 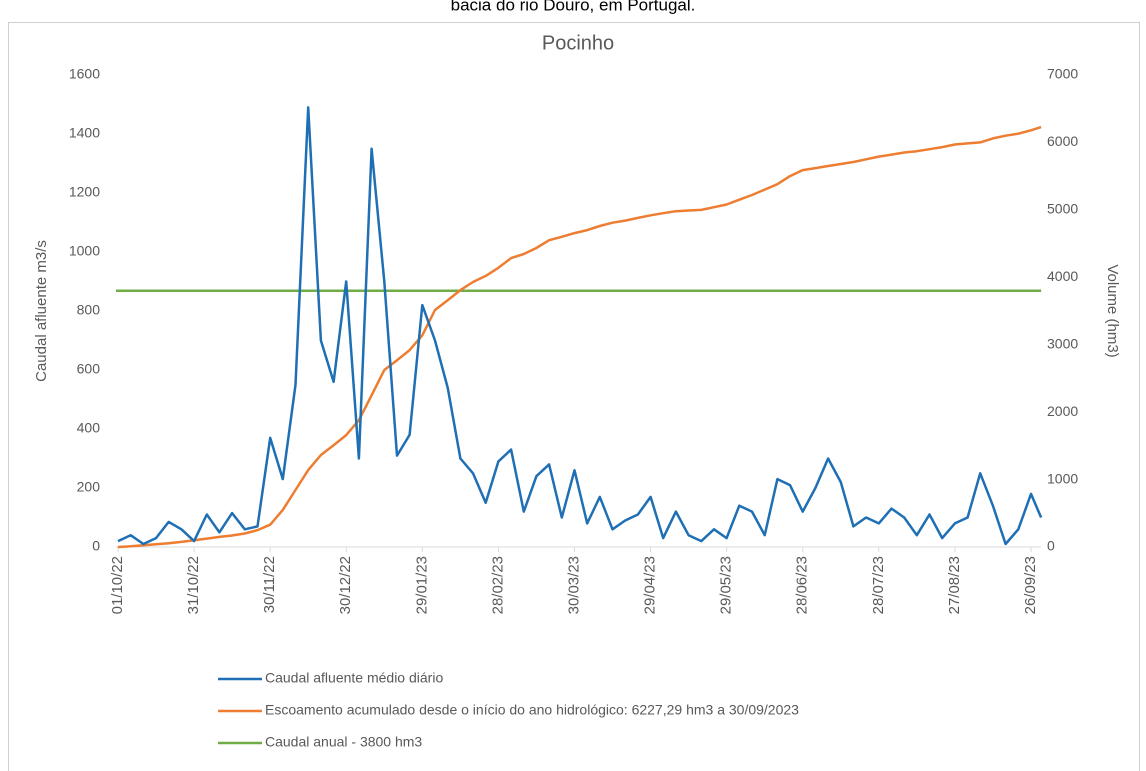 I want to click on x-tick-label: 29/01/23, so click(x=421, y=585).